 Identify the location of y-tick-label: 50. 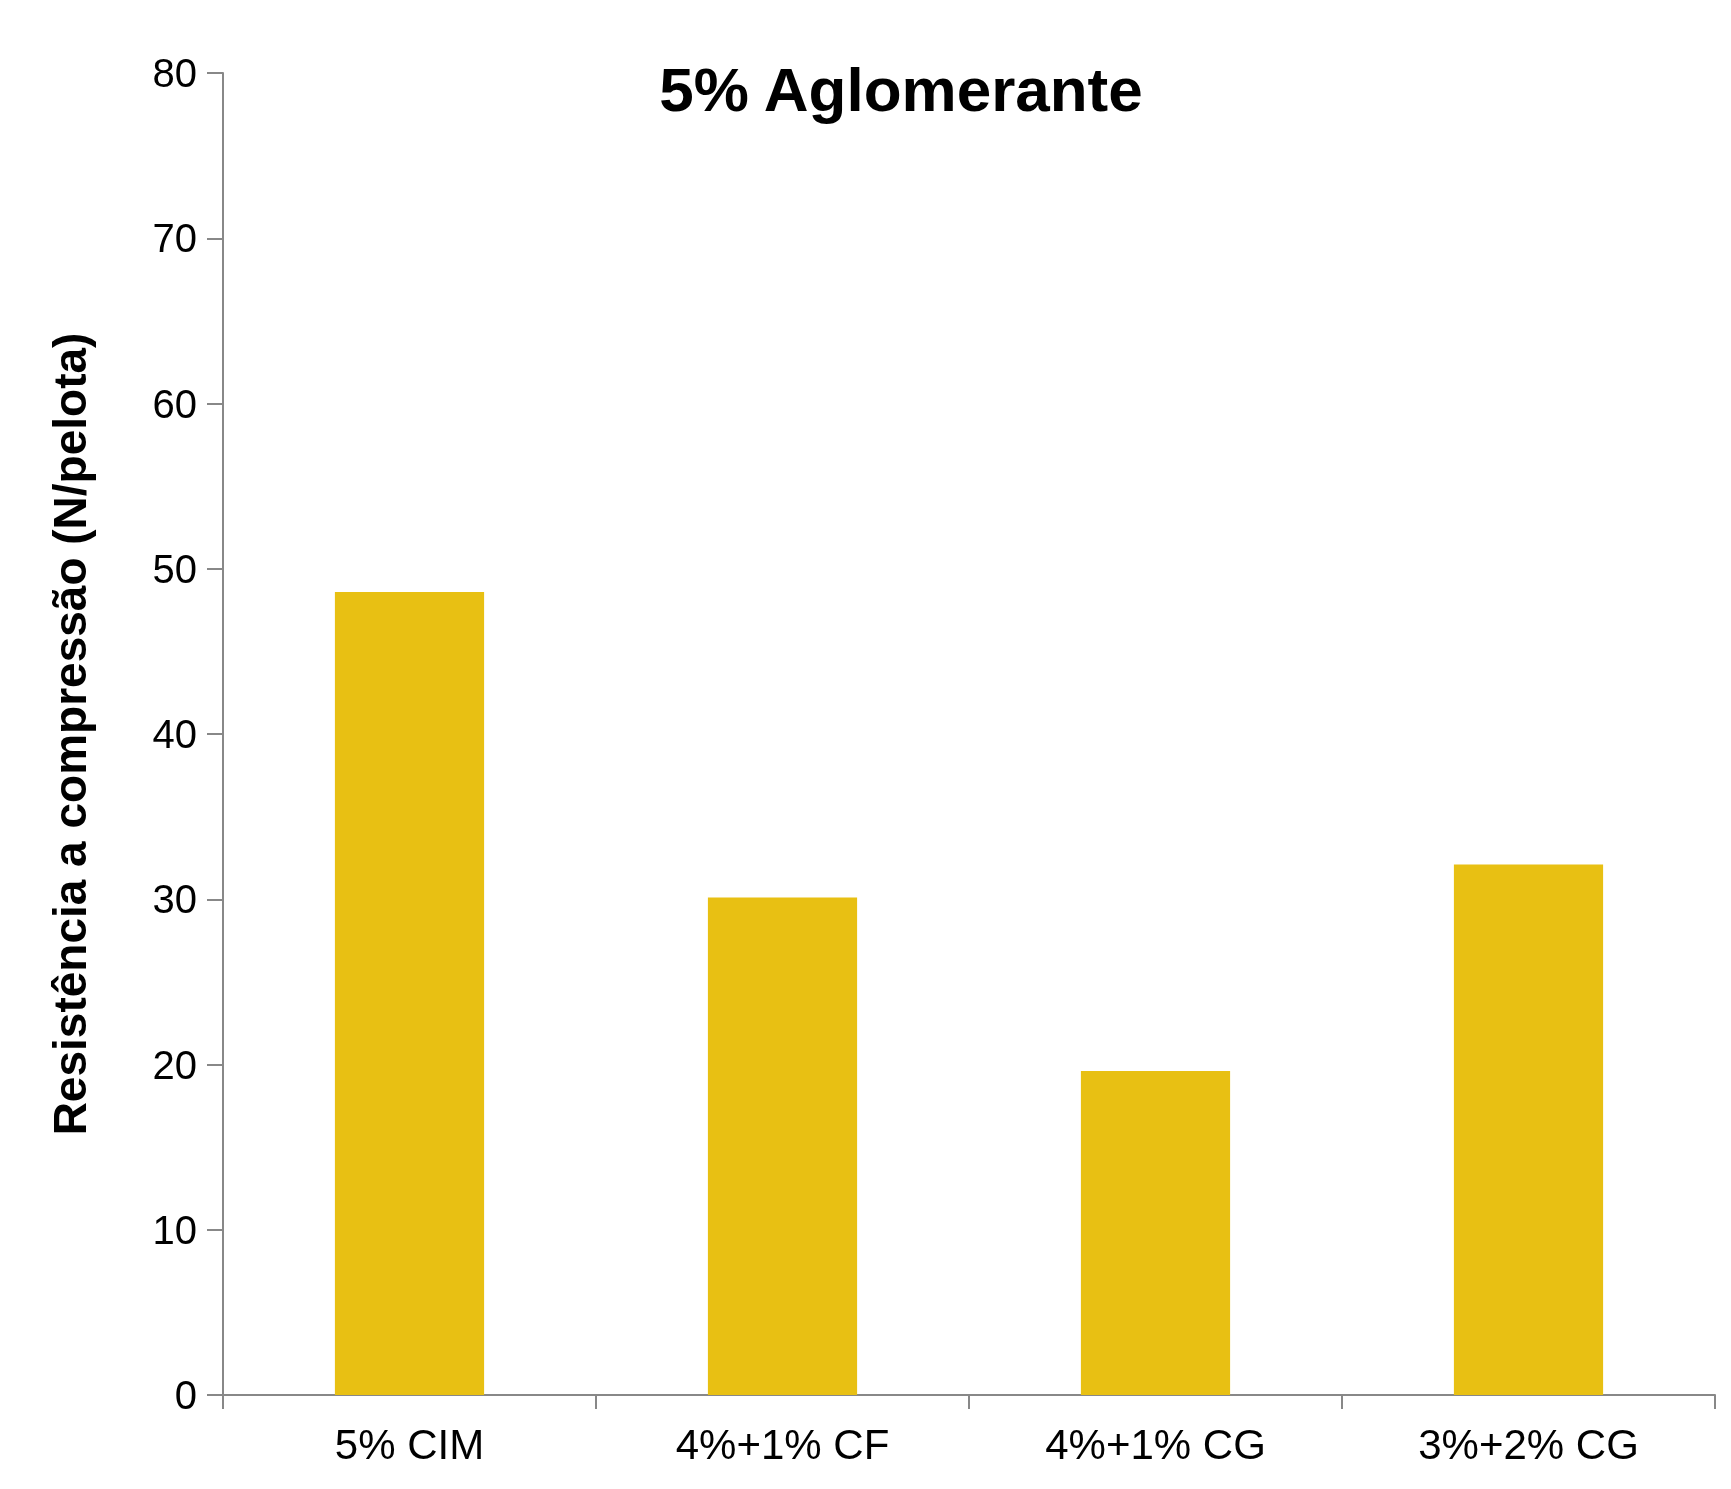
(174, 568).